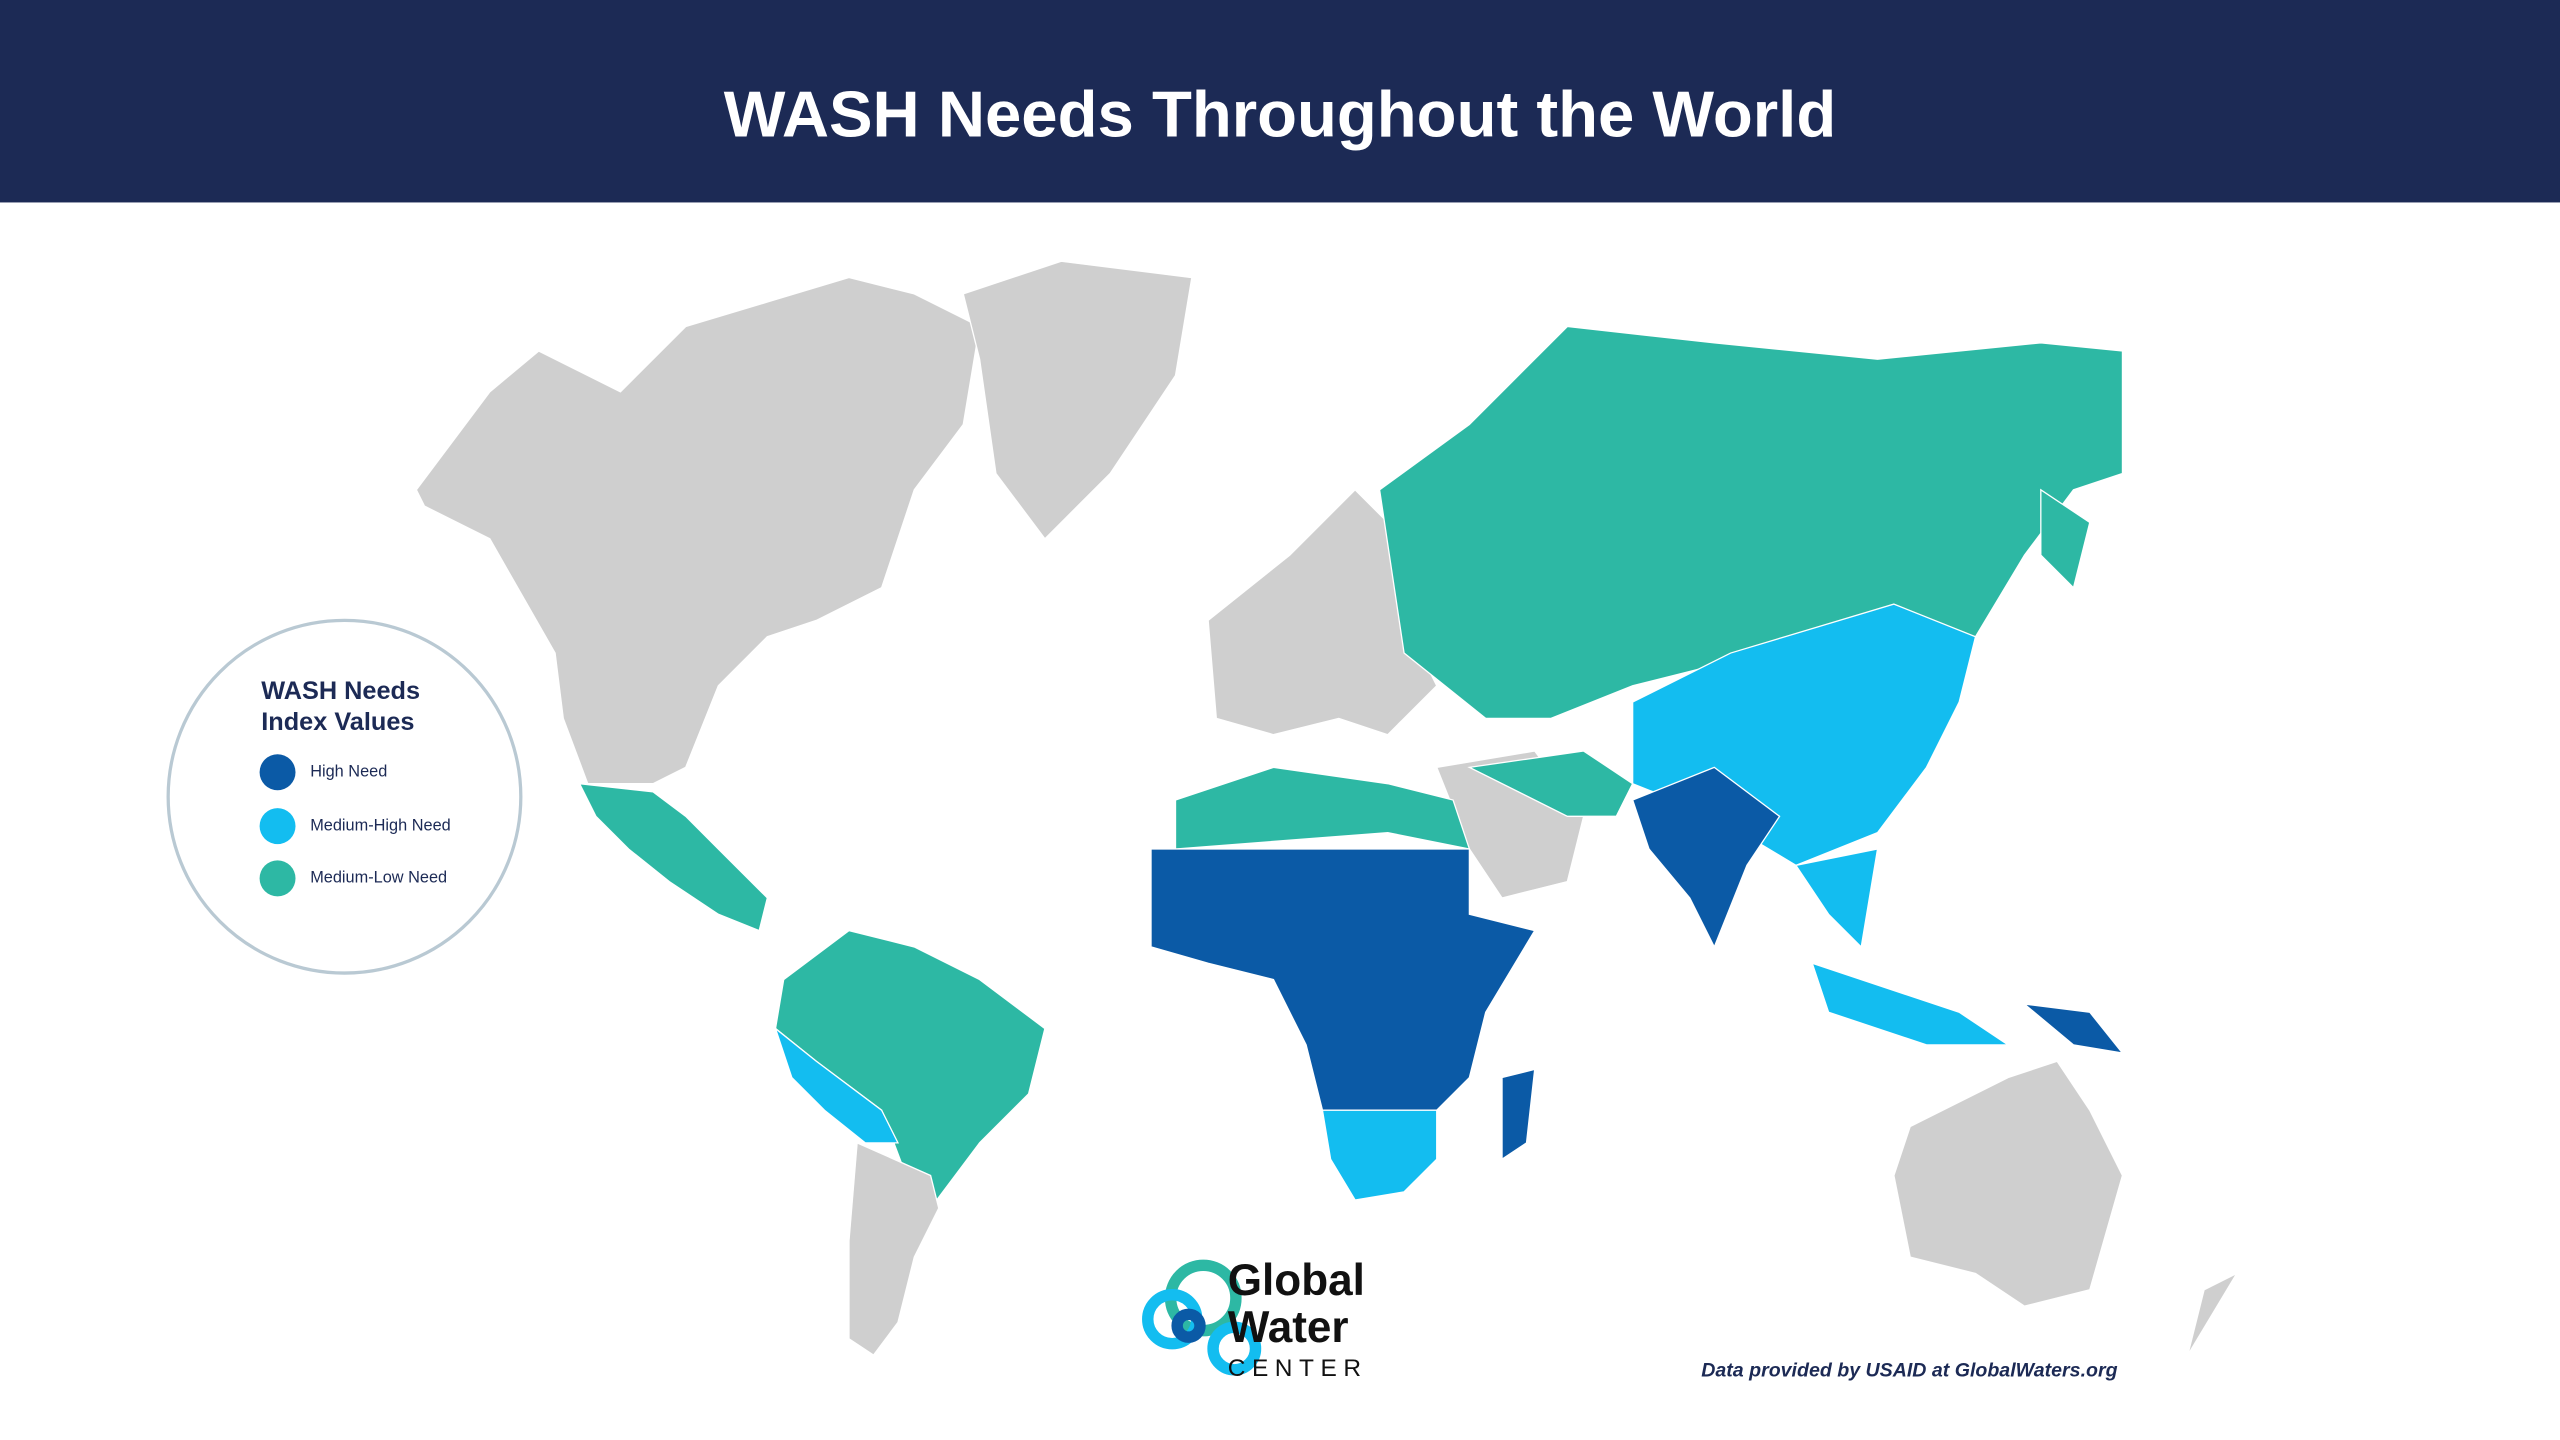 This screenshot has height=1440, width=2560. I want to click on page-title: WASH Needs Throughout the World, so click(1280, 113).